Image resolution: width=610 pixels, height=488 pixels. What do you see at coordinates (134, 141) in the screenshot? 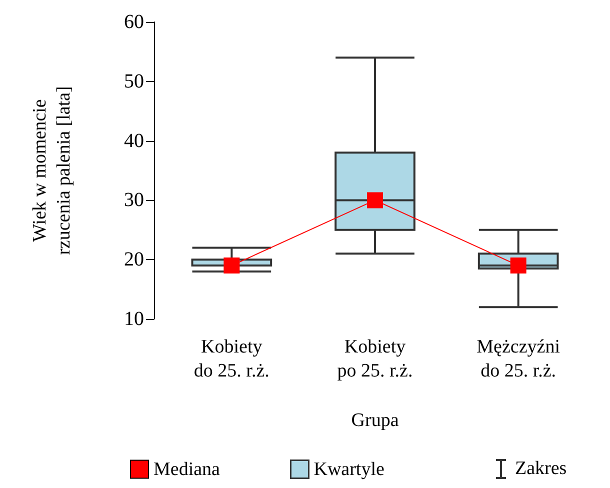
I see `y-tick-label: 40` at bounding box center [134, 141].